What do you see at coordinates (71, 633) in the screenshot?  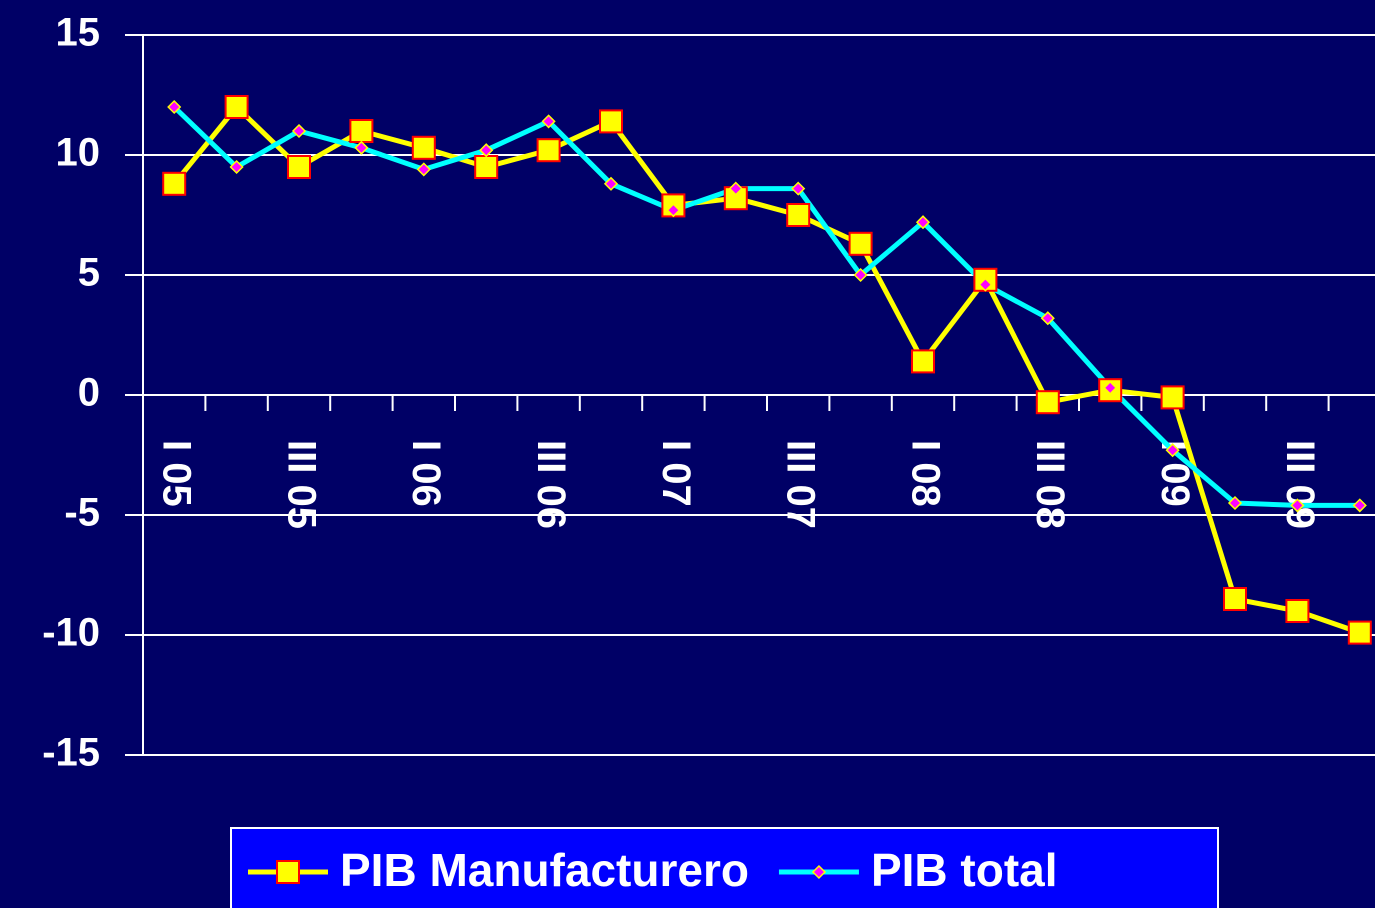 I see `y-tick-label: -10` at bounding box center [71, 633].